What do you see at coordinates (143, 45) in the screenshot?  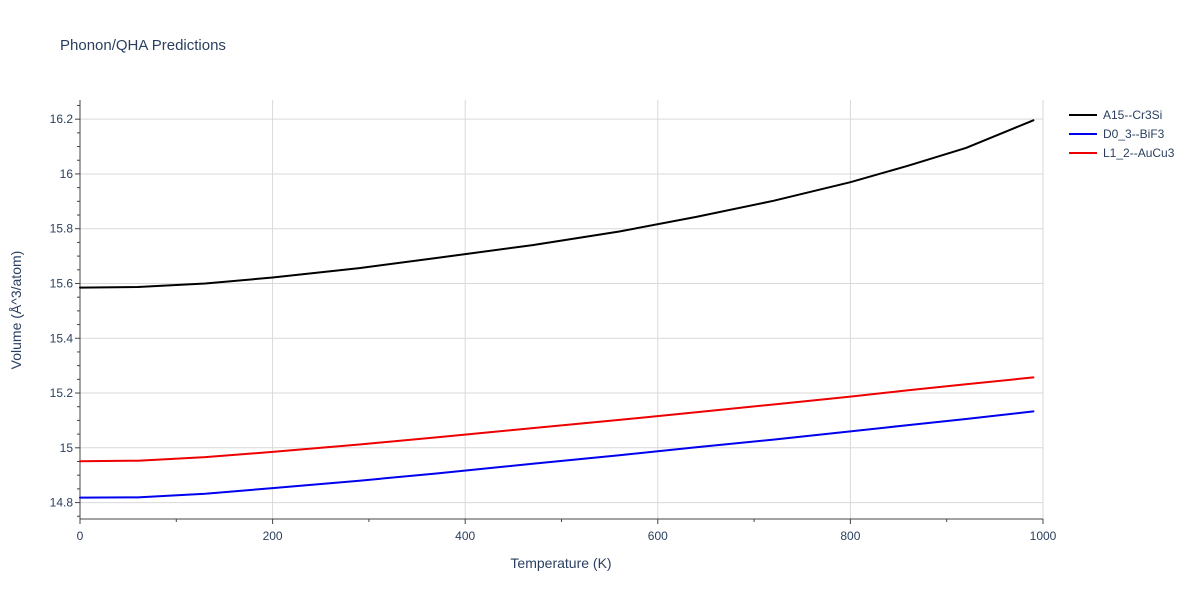 I see `chart-title: Phonon/QHA Predictions` at bounding box center [143, 45].